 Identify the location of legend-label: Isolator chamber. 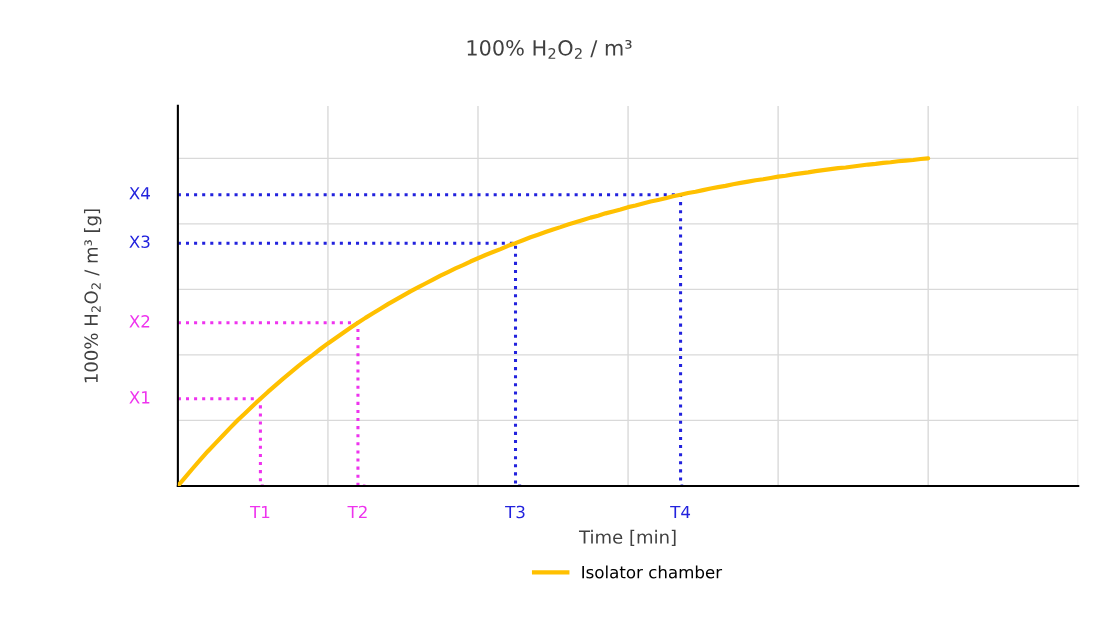
(652, 572).